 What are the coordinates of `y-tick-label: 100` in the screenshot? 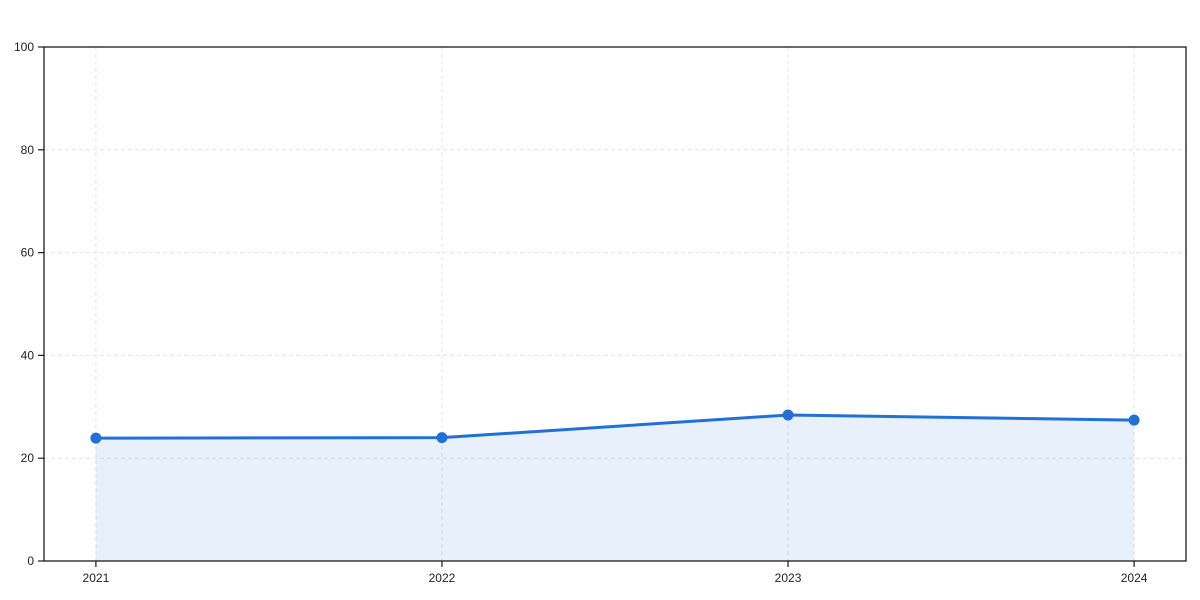 It's located at (24, 47).